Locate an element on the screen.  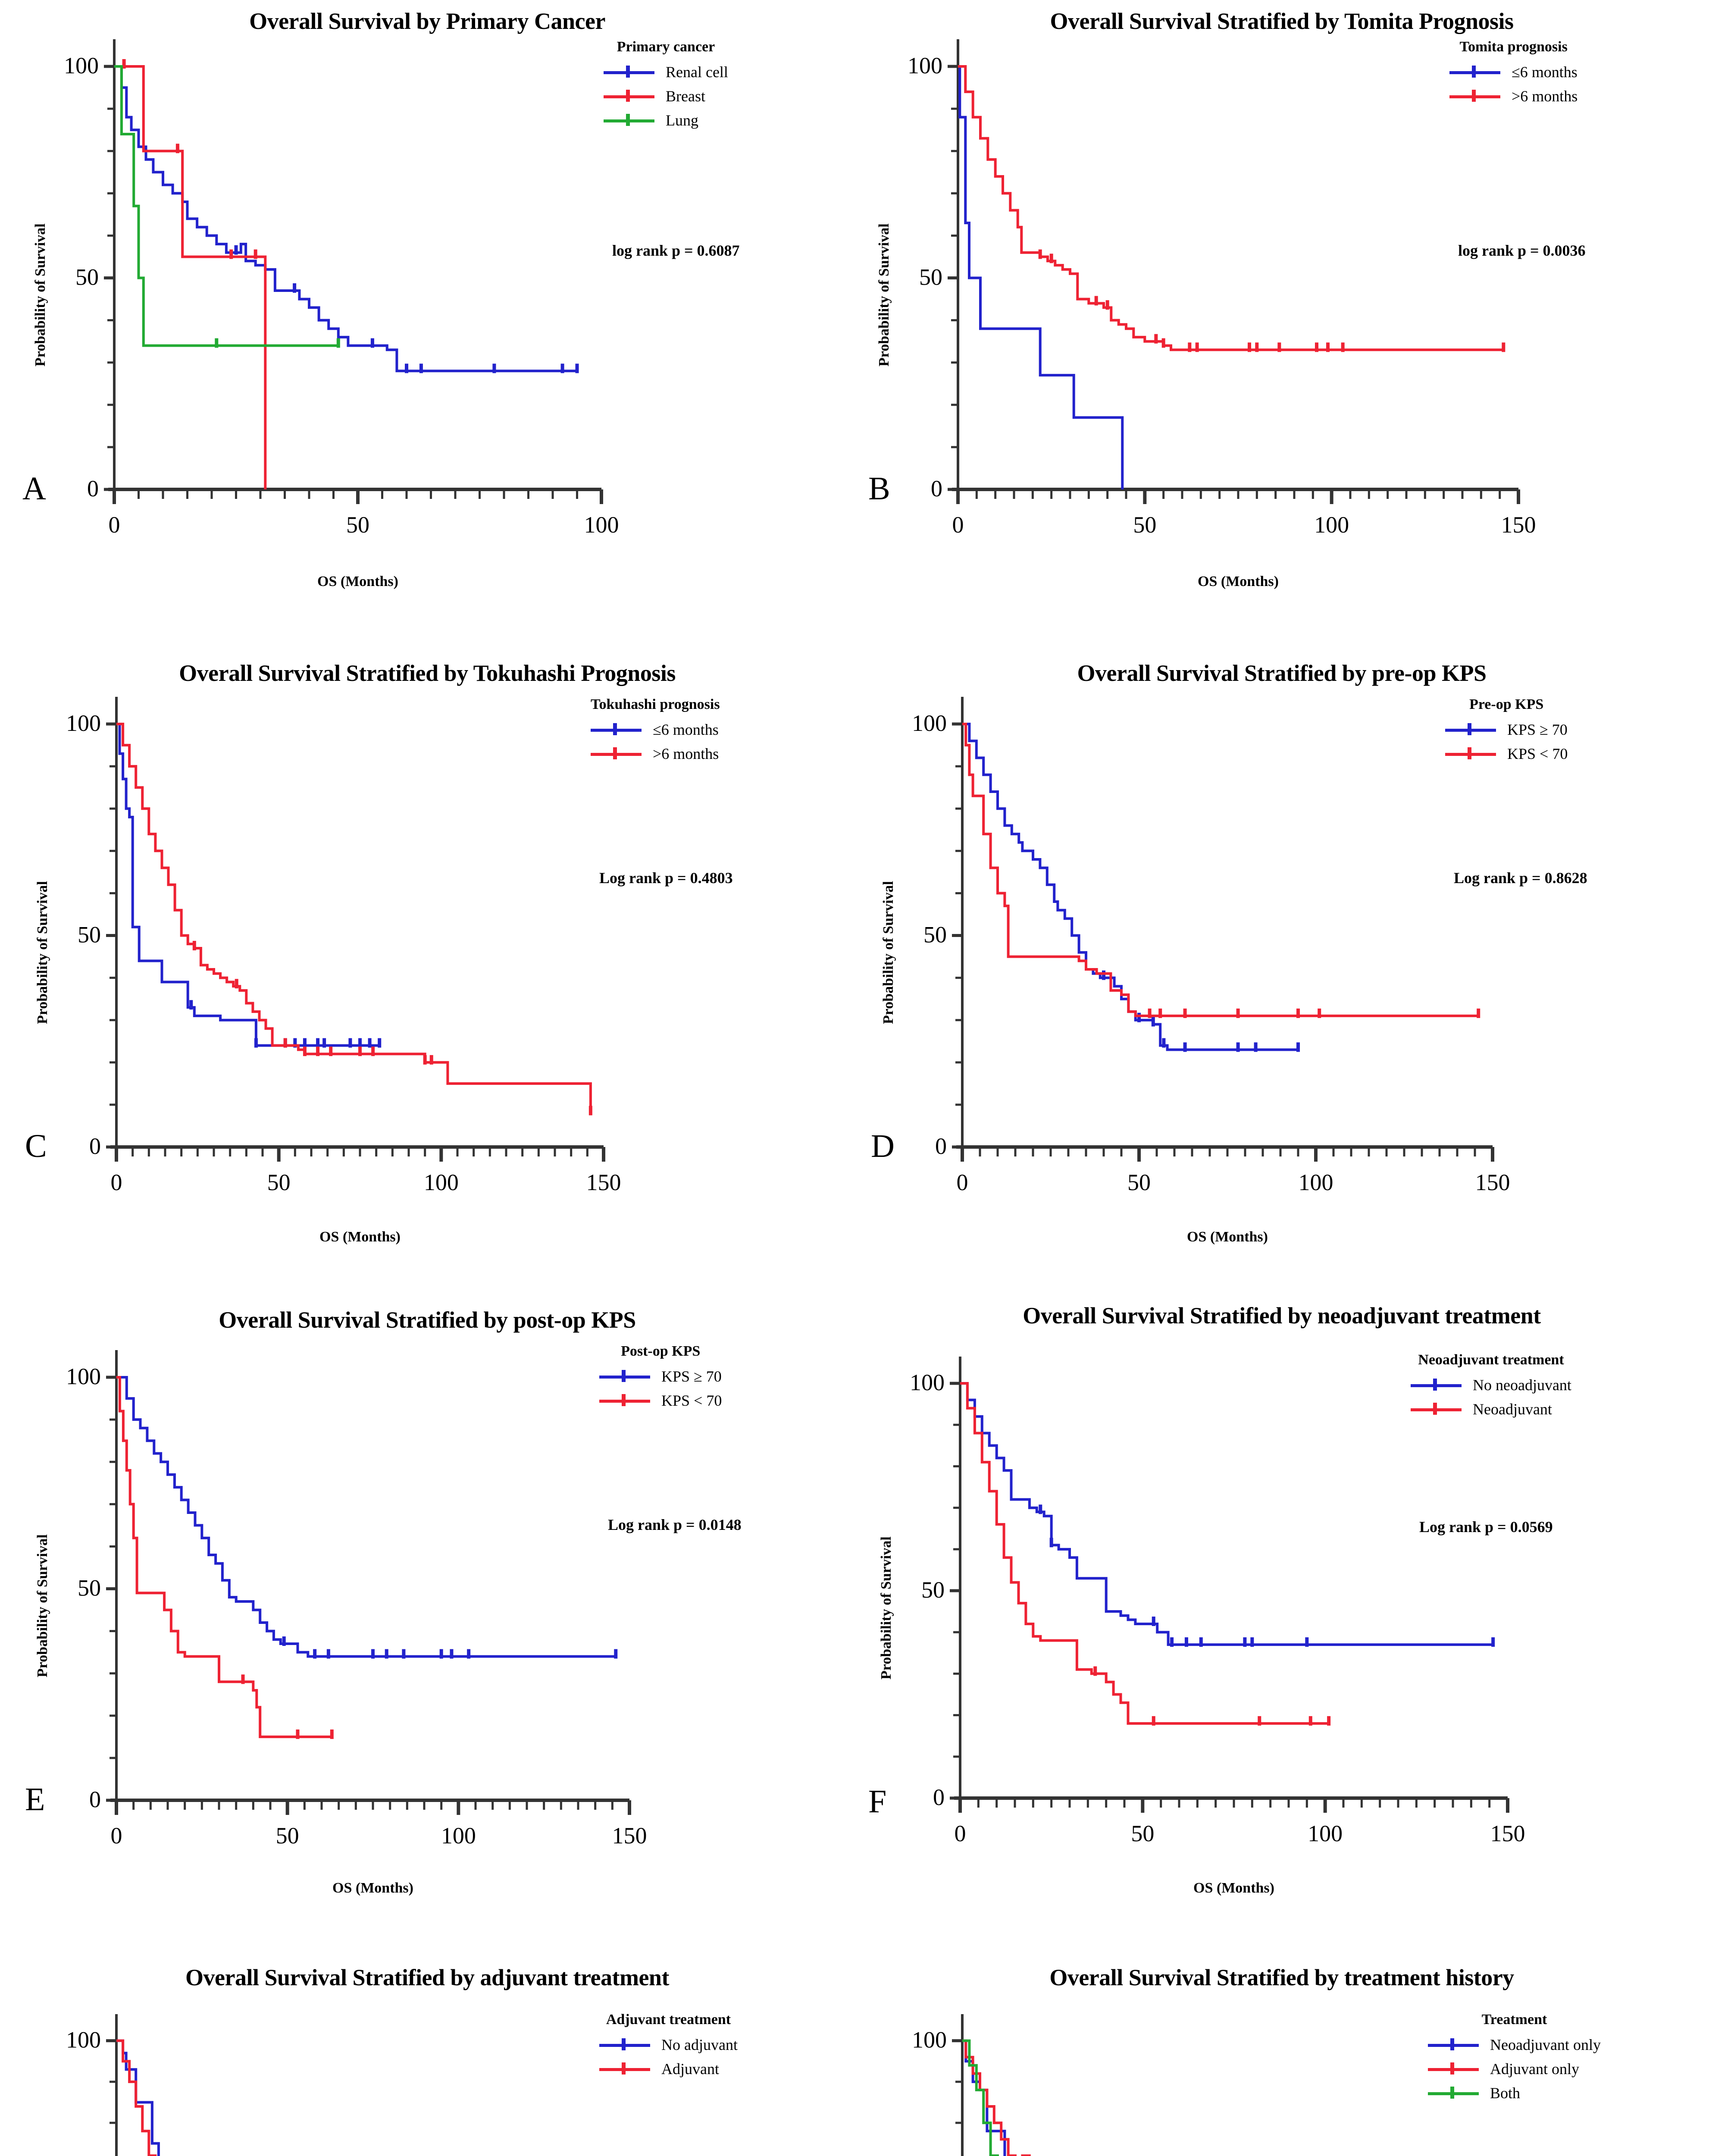
legend-item: Lung is located at coordinates (666, 120).